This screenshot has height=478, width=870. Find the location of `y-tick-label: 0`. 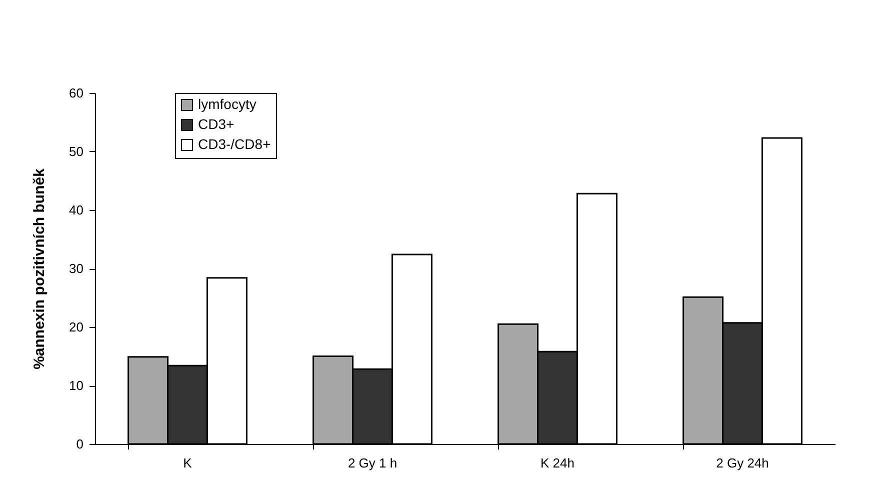

y-tick-label: 0 is located at coordinates (80, 444).